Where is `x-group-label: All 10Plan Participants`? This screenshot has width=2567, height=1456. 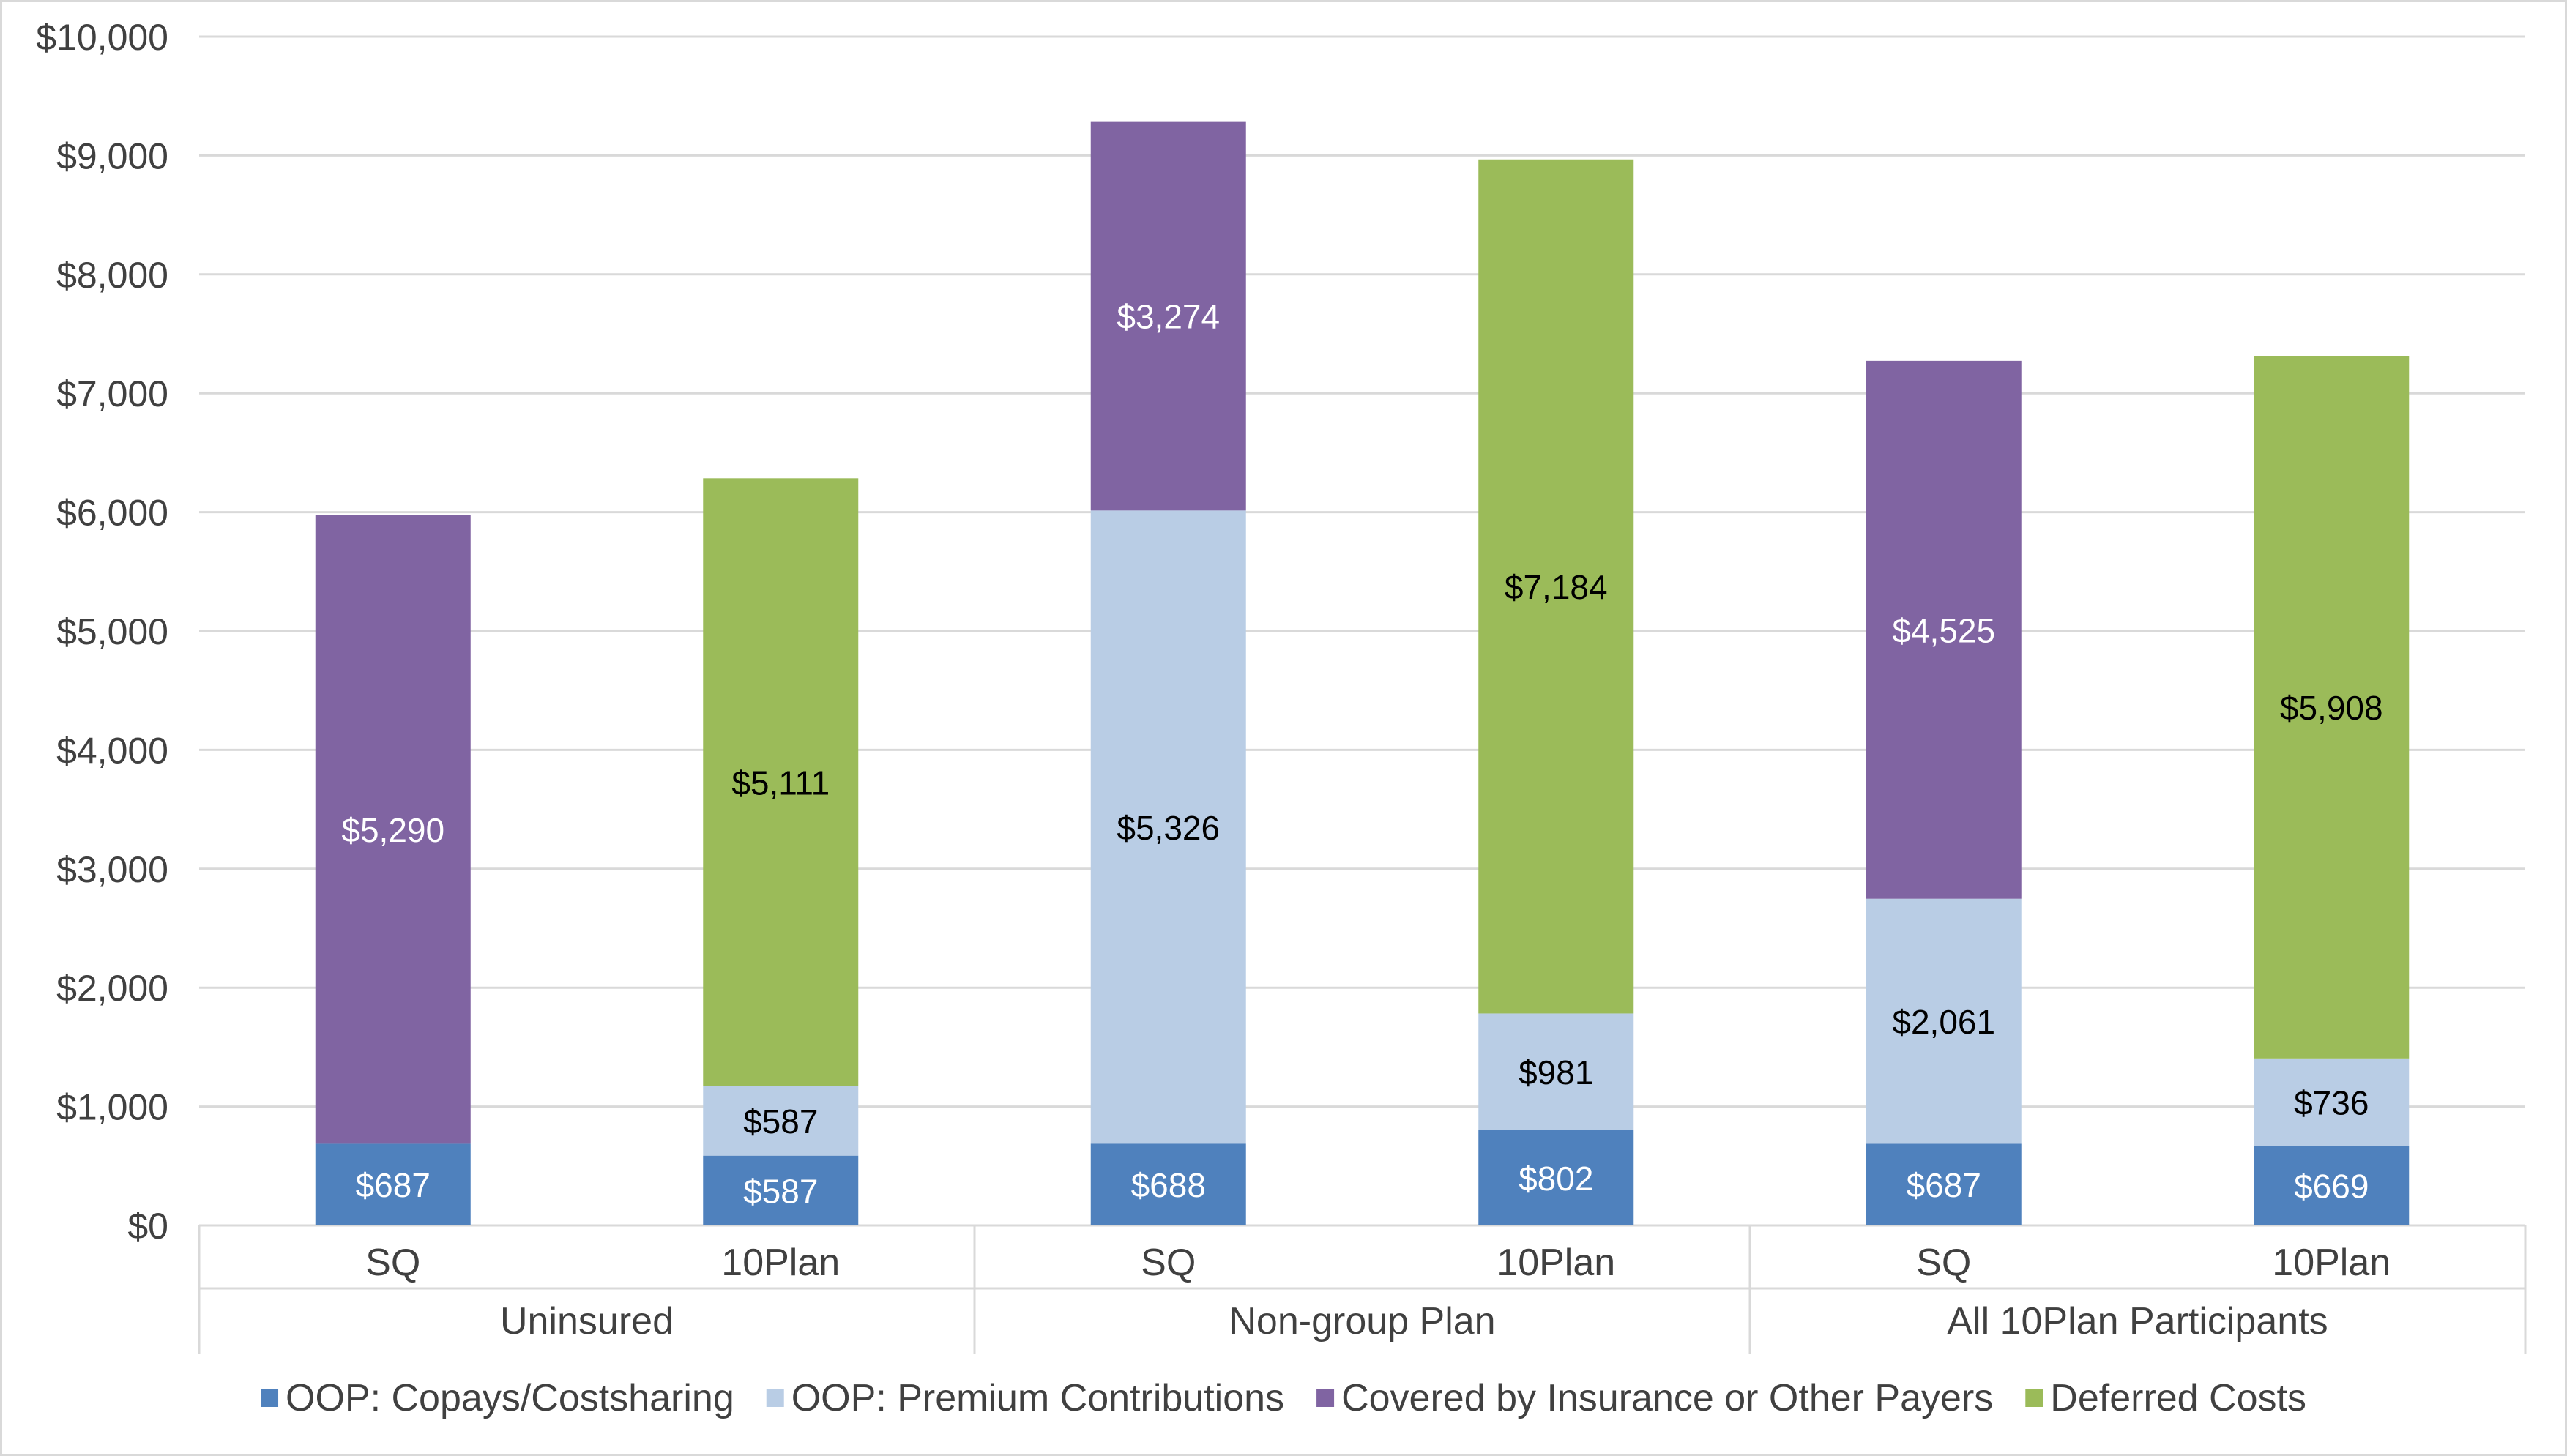
x-group-label: All 10Plan Participants is located at coordinates (2137, 1321).